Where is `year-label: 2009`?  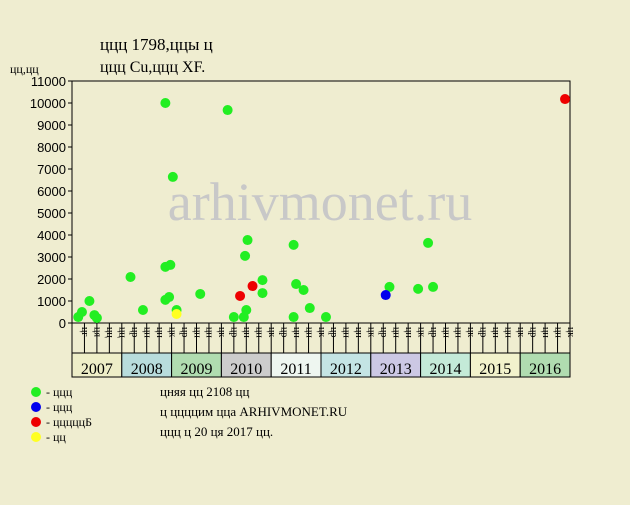 year-label: 2009 is located at coordinates (197, 369).